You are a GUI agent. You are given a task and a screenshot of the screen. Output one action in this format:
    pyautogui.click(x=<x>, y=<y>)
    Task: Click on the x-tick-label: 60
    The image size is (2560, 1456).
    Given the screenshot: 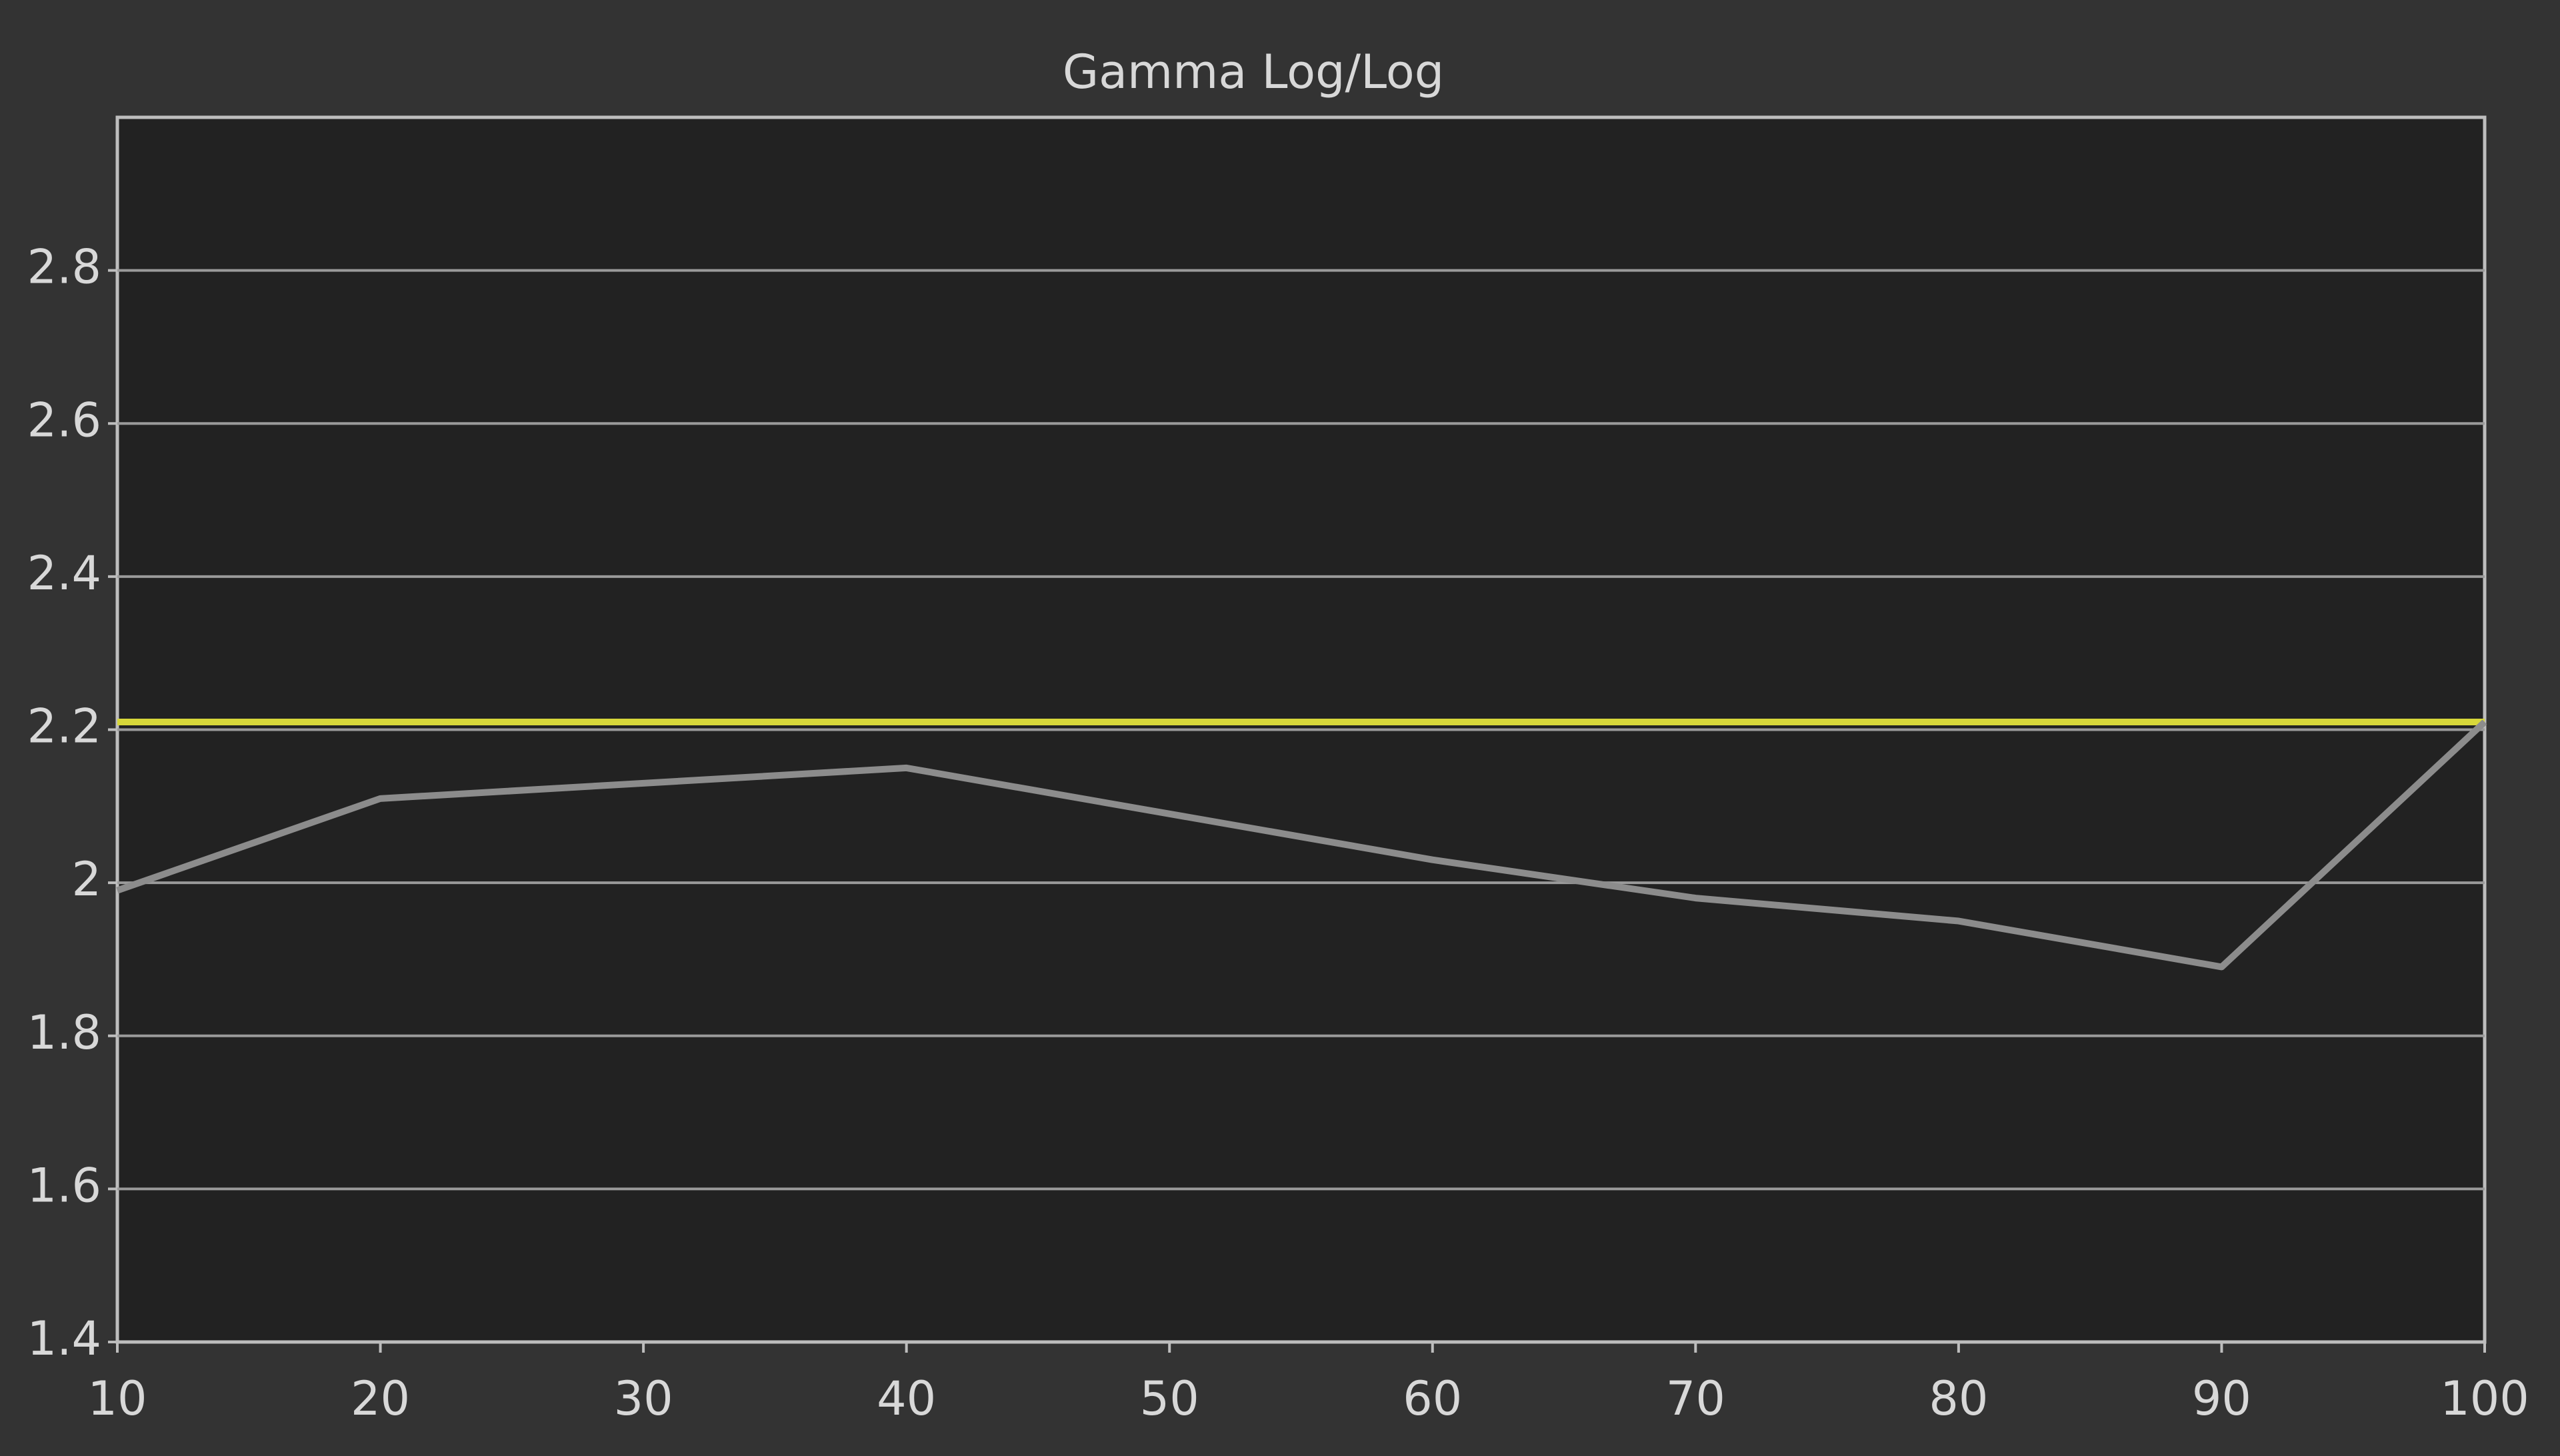 What is the action you would take?
    pyautogui.click(x=1432, y=1398)
    